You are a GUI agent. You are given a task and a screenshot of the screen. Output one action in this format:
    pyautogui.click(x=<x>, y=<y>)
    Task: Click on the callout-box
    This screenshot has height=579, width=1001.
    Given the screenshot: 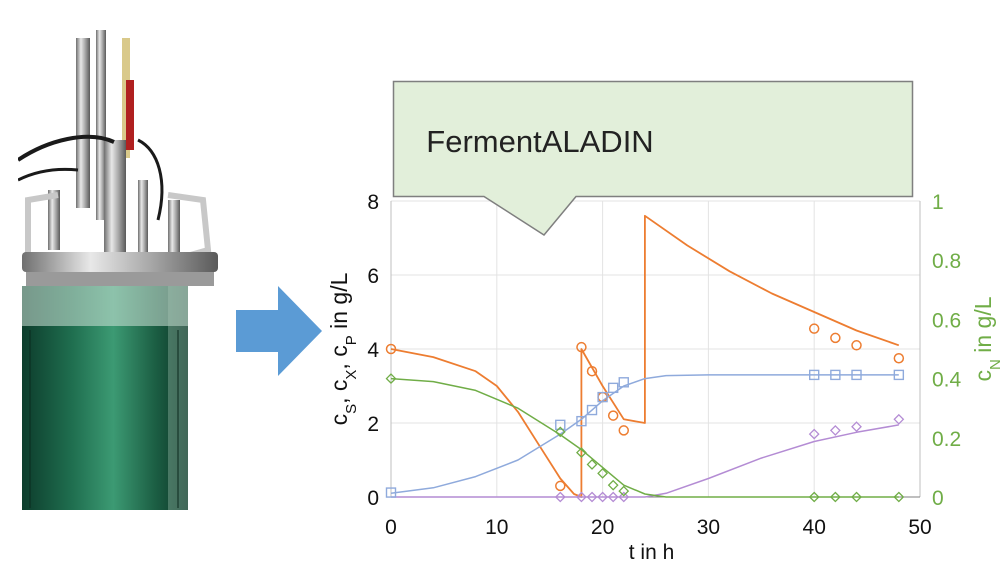 What is the action you would take?
    pyautogui.click(x=653, y=158)
    